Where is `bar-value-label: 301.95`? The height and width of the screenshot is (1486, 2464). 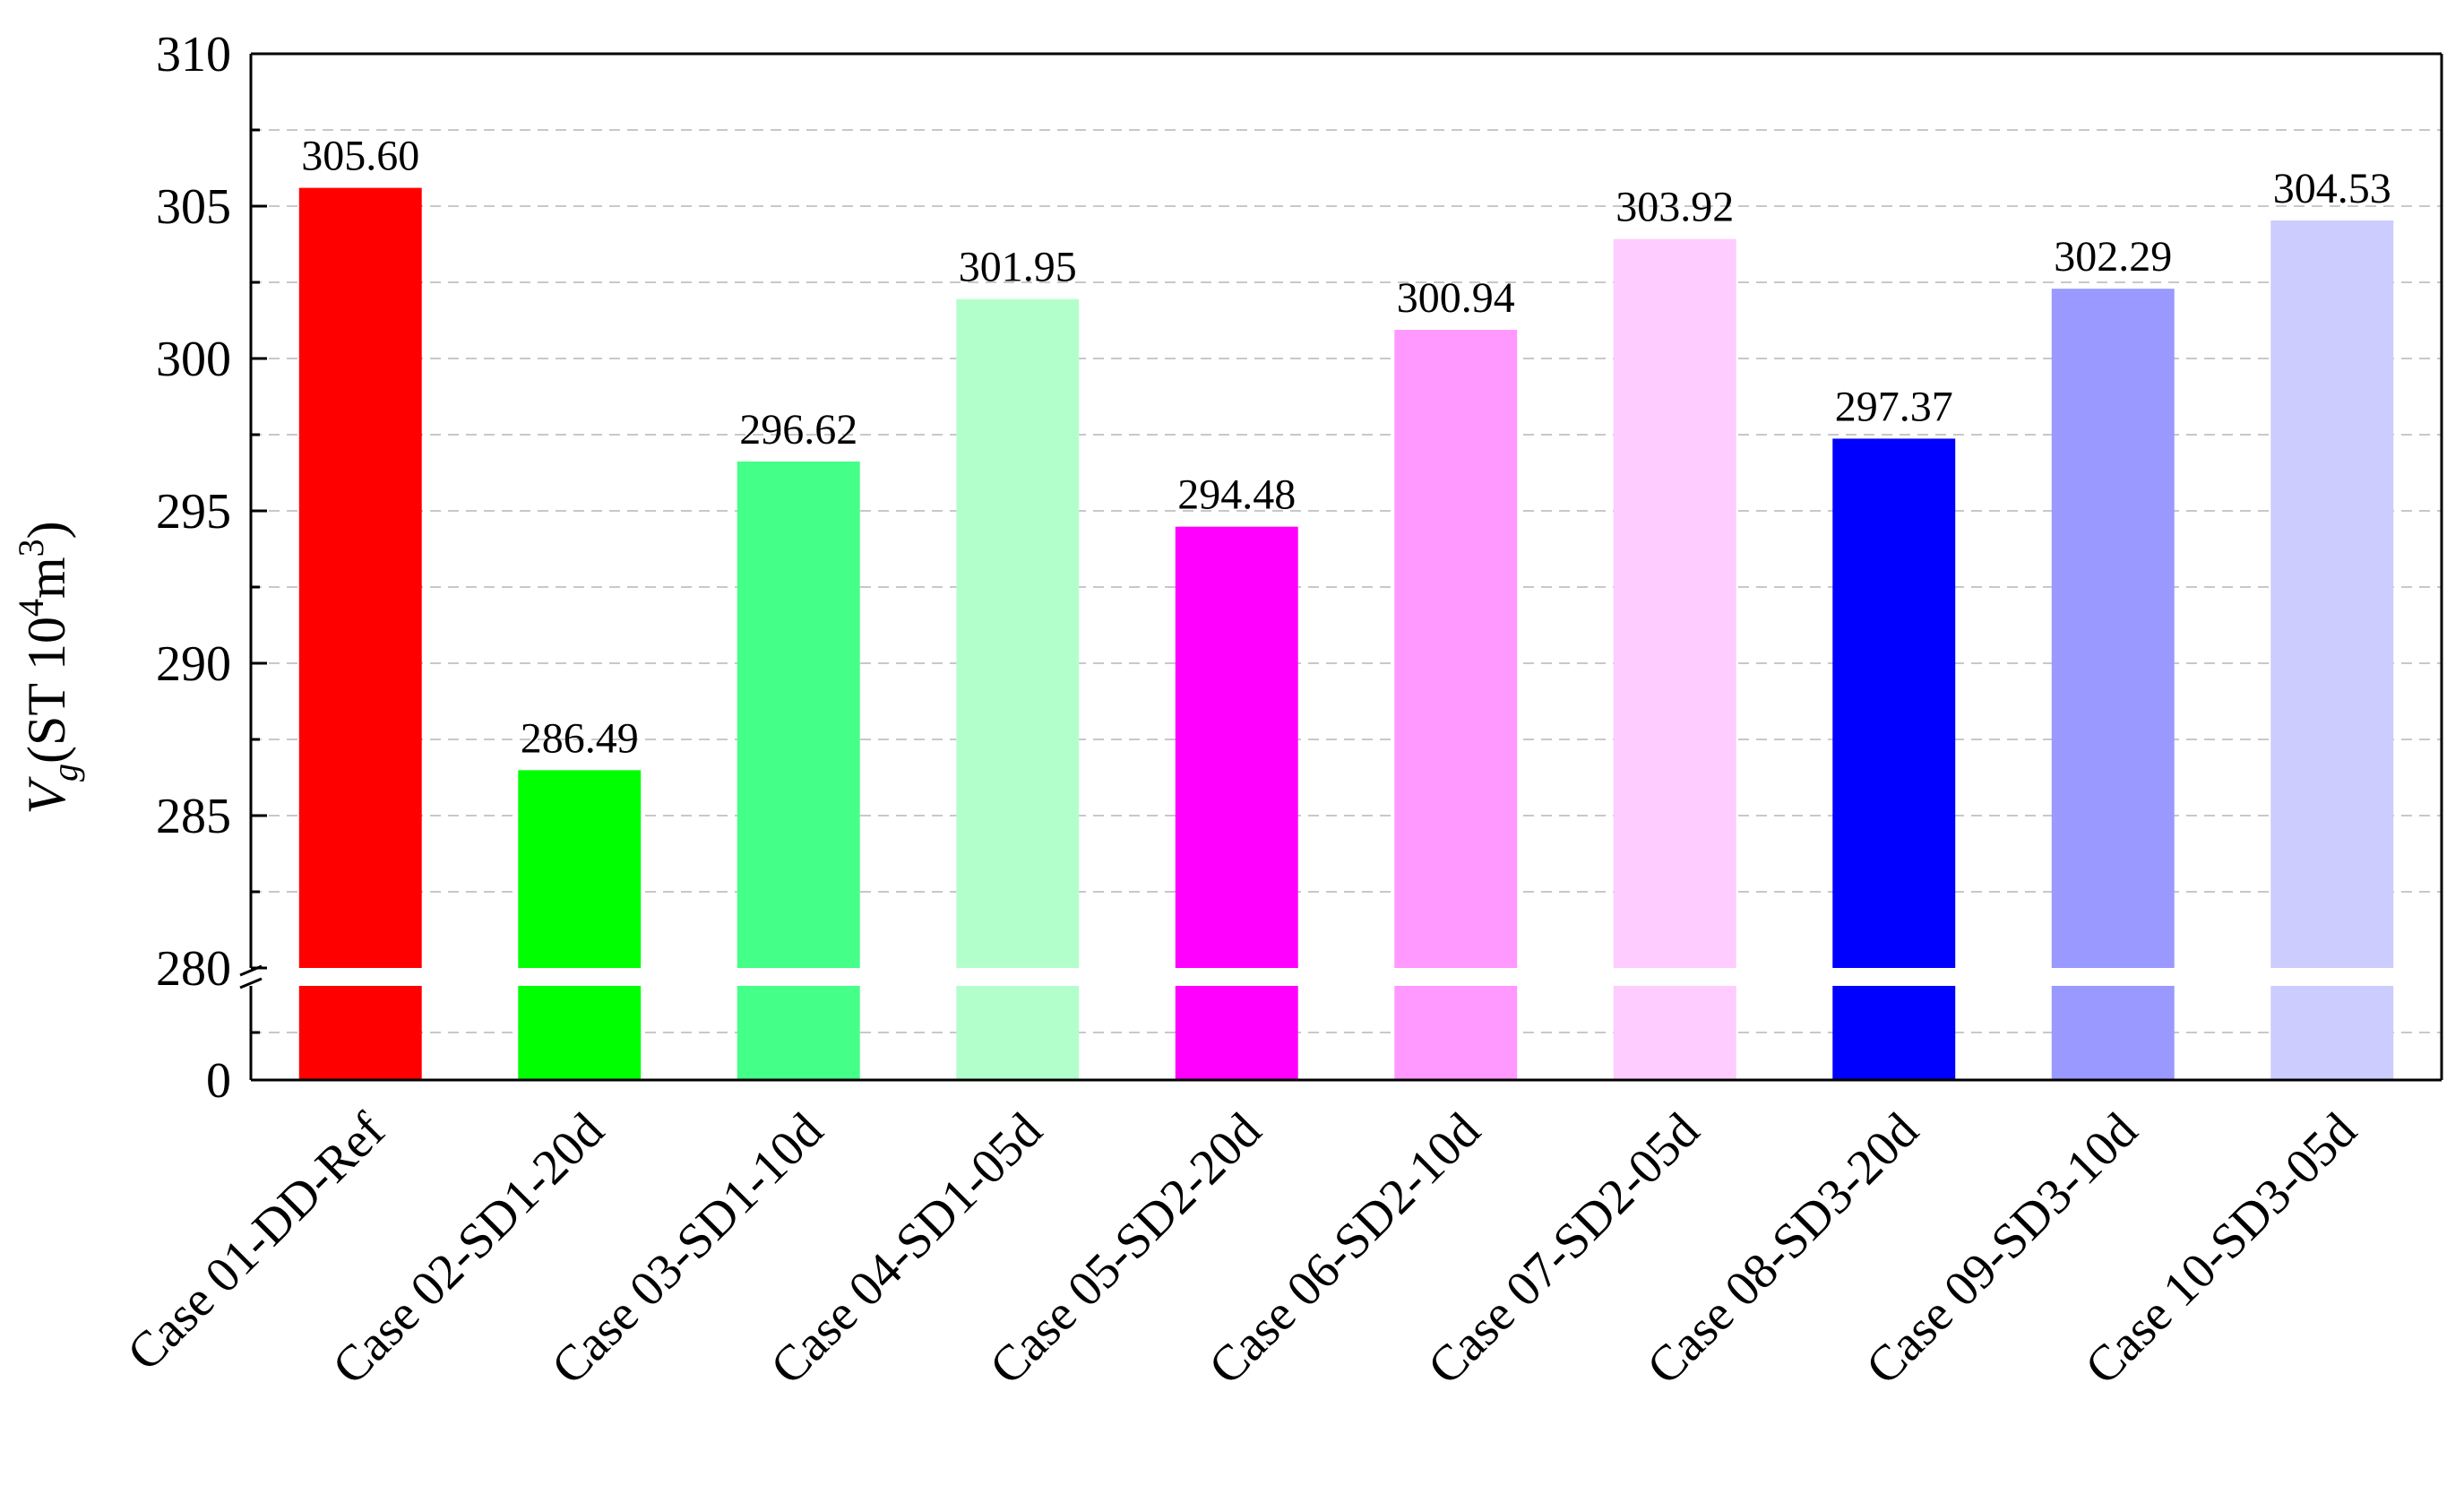 bar-value-label: 301.95 is located at coordinates (1018, 267).